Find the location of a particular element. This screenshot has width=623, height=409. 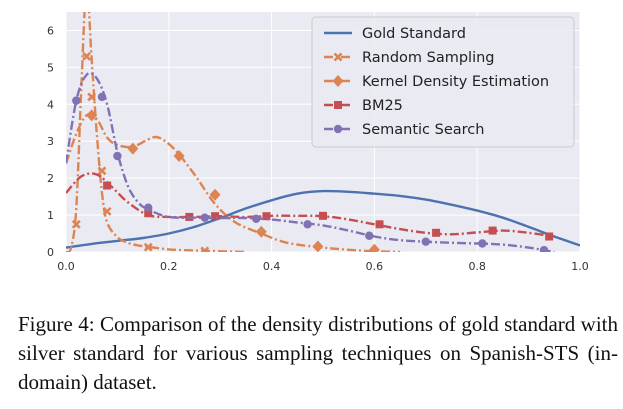

series-bm25 is located at coordinates (310, 206).